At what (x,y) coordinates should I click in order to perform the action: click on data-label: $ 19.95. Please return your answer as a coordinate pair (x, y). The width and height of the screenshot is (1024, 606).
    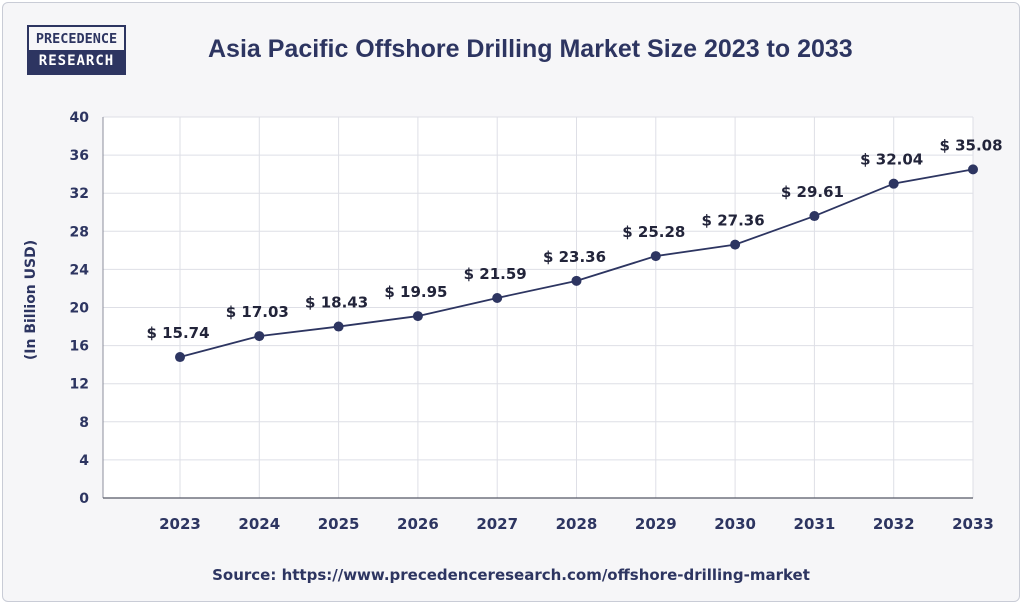
    Looking at the image, I should click on (415, 292).